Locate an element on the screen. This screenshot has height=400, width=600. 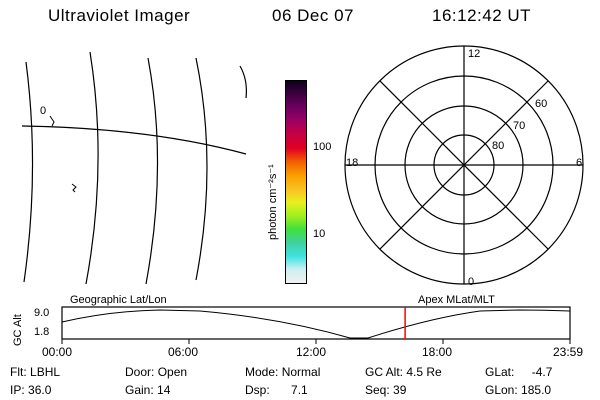
mode-value: Normal is located at coordinates (301, 372).